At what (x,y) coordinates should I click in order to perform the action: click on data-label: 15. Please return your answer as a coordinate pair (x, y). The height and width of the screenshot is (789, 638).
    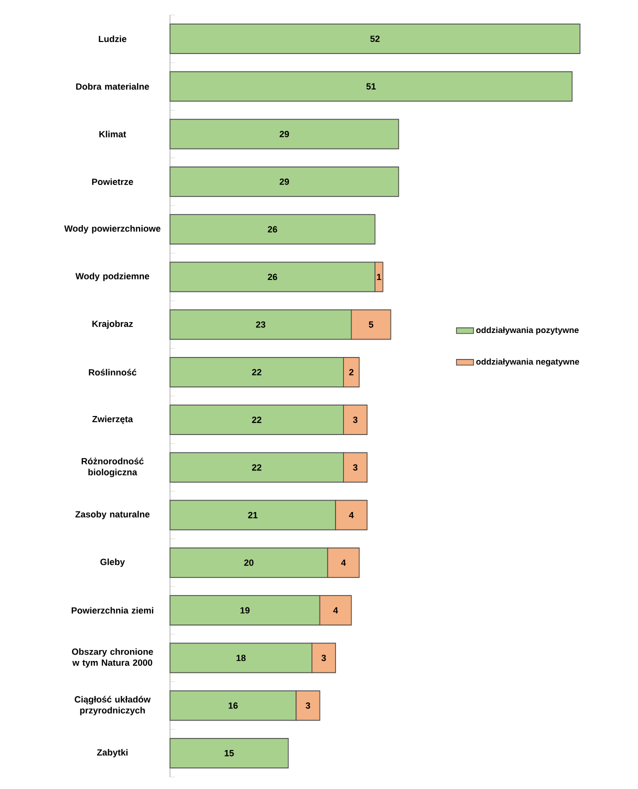
    Looking at the image, I should click on (229, 753).